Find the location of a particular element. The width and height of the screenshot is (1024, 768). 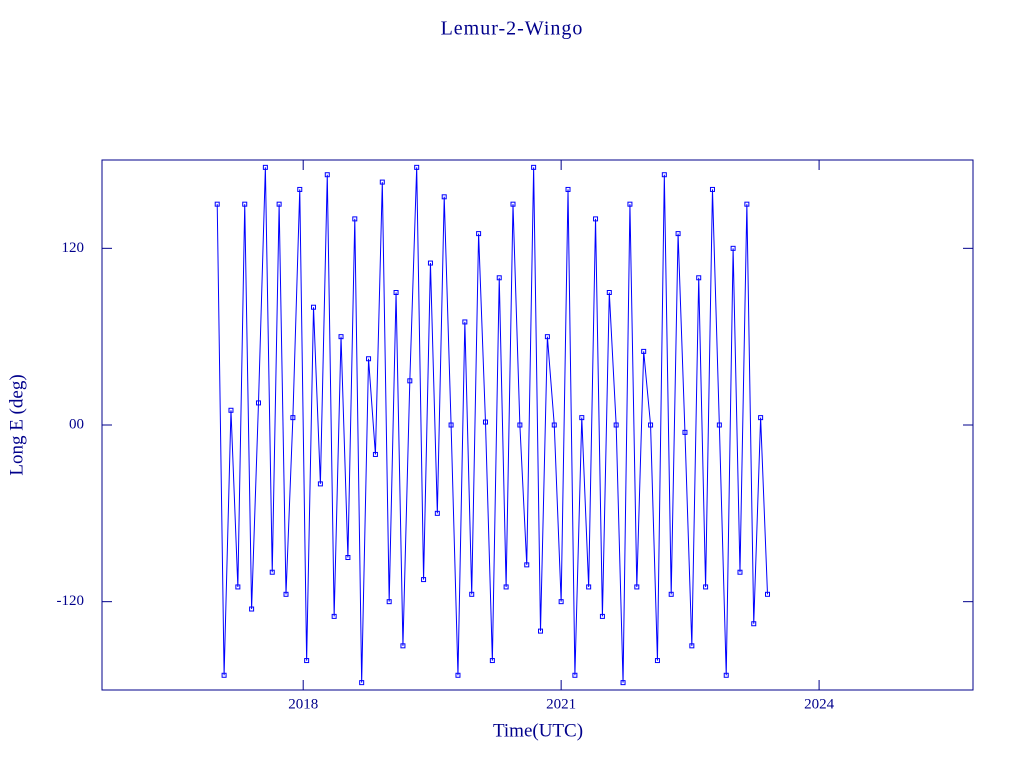

x-tick-label: 2018 is located at coordinates (303, 704).